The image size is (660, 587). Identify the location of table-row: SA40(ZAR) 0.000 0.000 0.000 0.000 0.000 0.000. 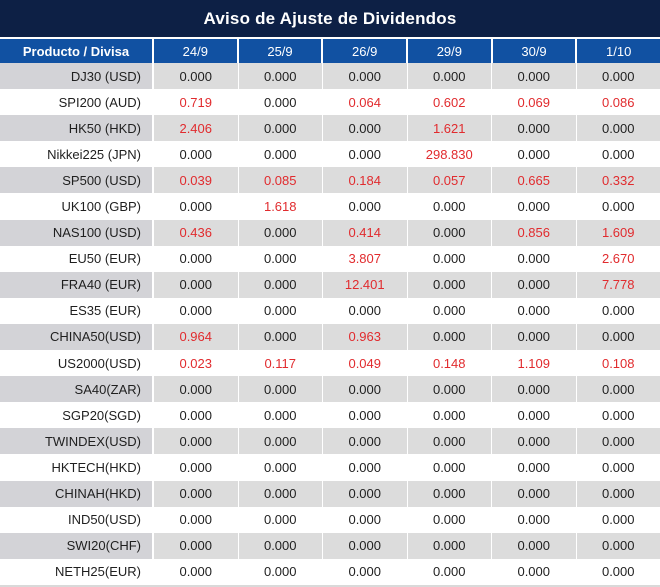
(330, 389).